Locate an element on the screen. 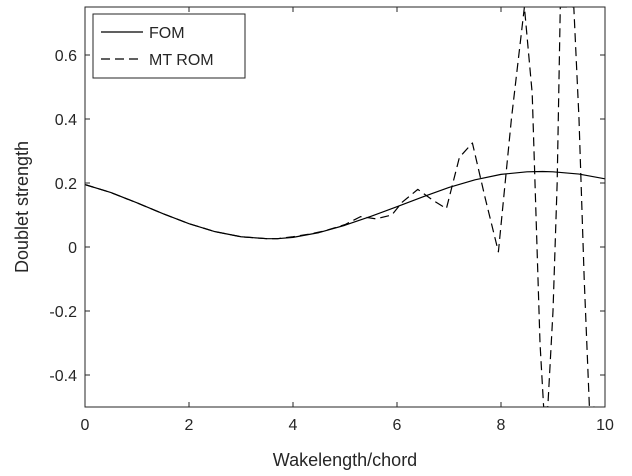 The image size is (632, 476). series-line-fom is located at coordinates (345, 205).